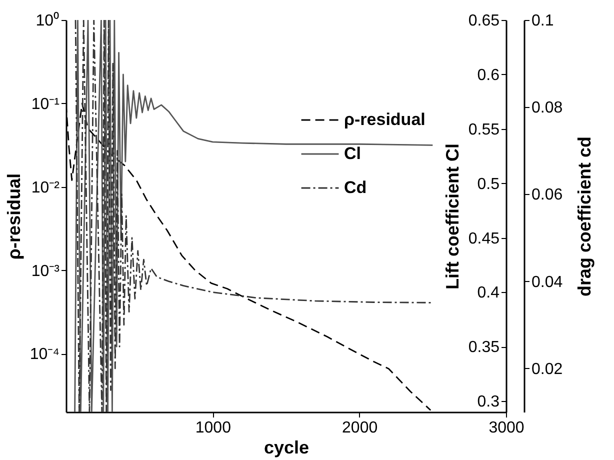 Image resolution: width=614 pixels, height=460 pixels. Describe the element at coordinates (385, 119) in the screenshot. I see `legend-label: ρ-residual` at that location.